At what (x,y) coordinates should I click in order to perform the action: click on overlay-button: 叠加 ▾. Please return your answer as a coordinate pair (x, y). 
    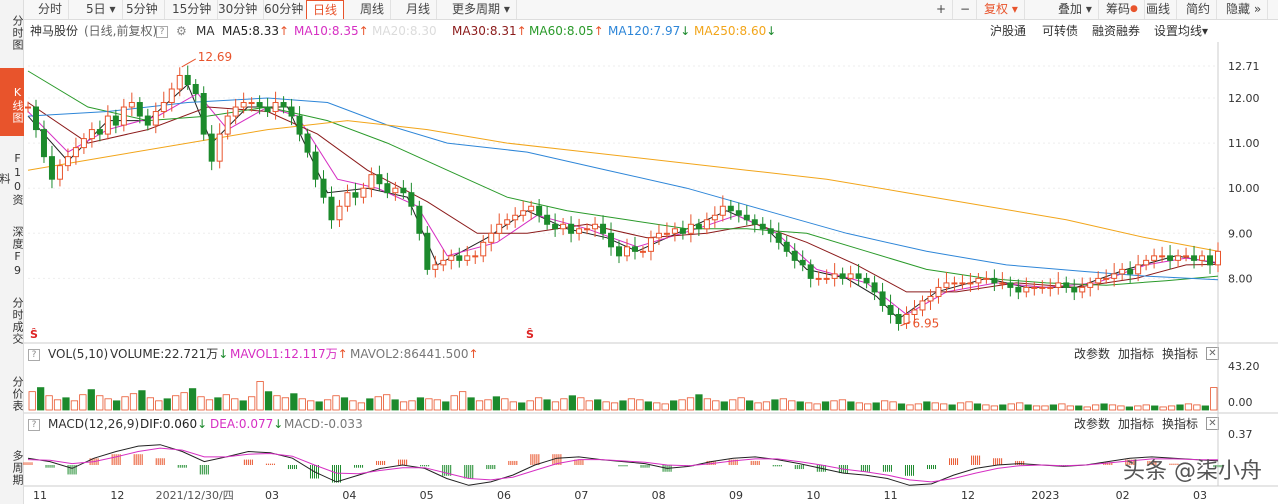
    Looking at the image, I should click on (1075, 9).